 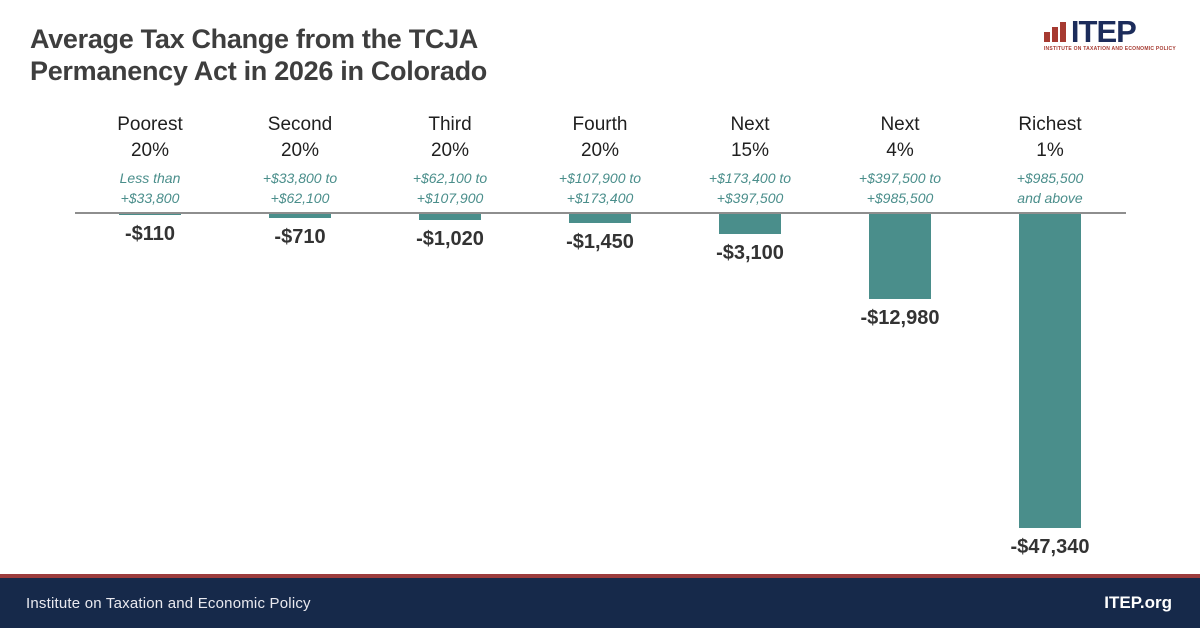 I want to click on footer-website-link: ITEP.org, so click(x=1138, y=602).